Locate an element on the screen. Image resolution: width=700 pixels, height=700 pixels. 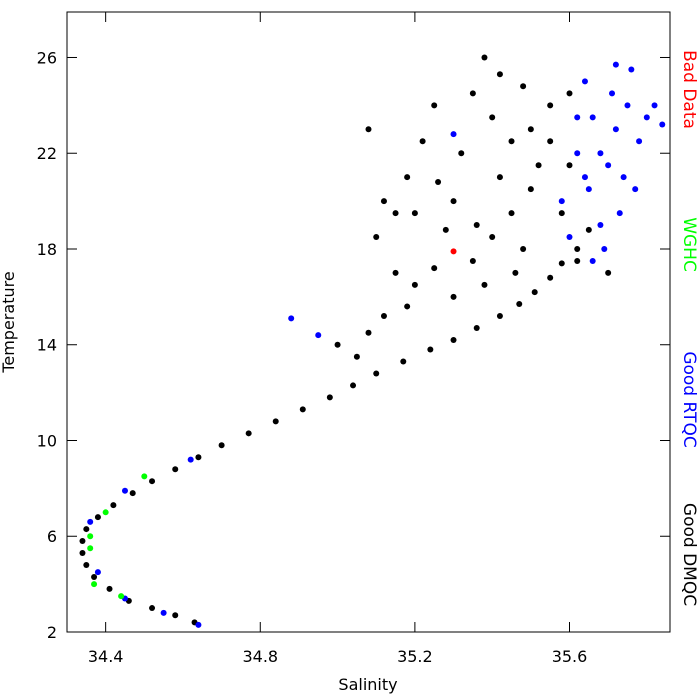
y-tick-label: 6 is located at coordinates (52, 536).